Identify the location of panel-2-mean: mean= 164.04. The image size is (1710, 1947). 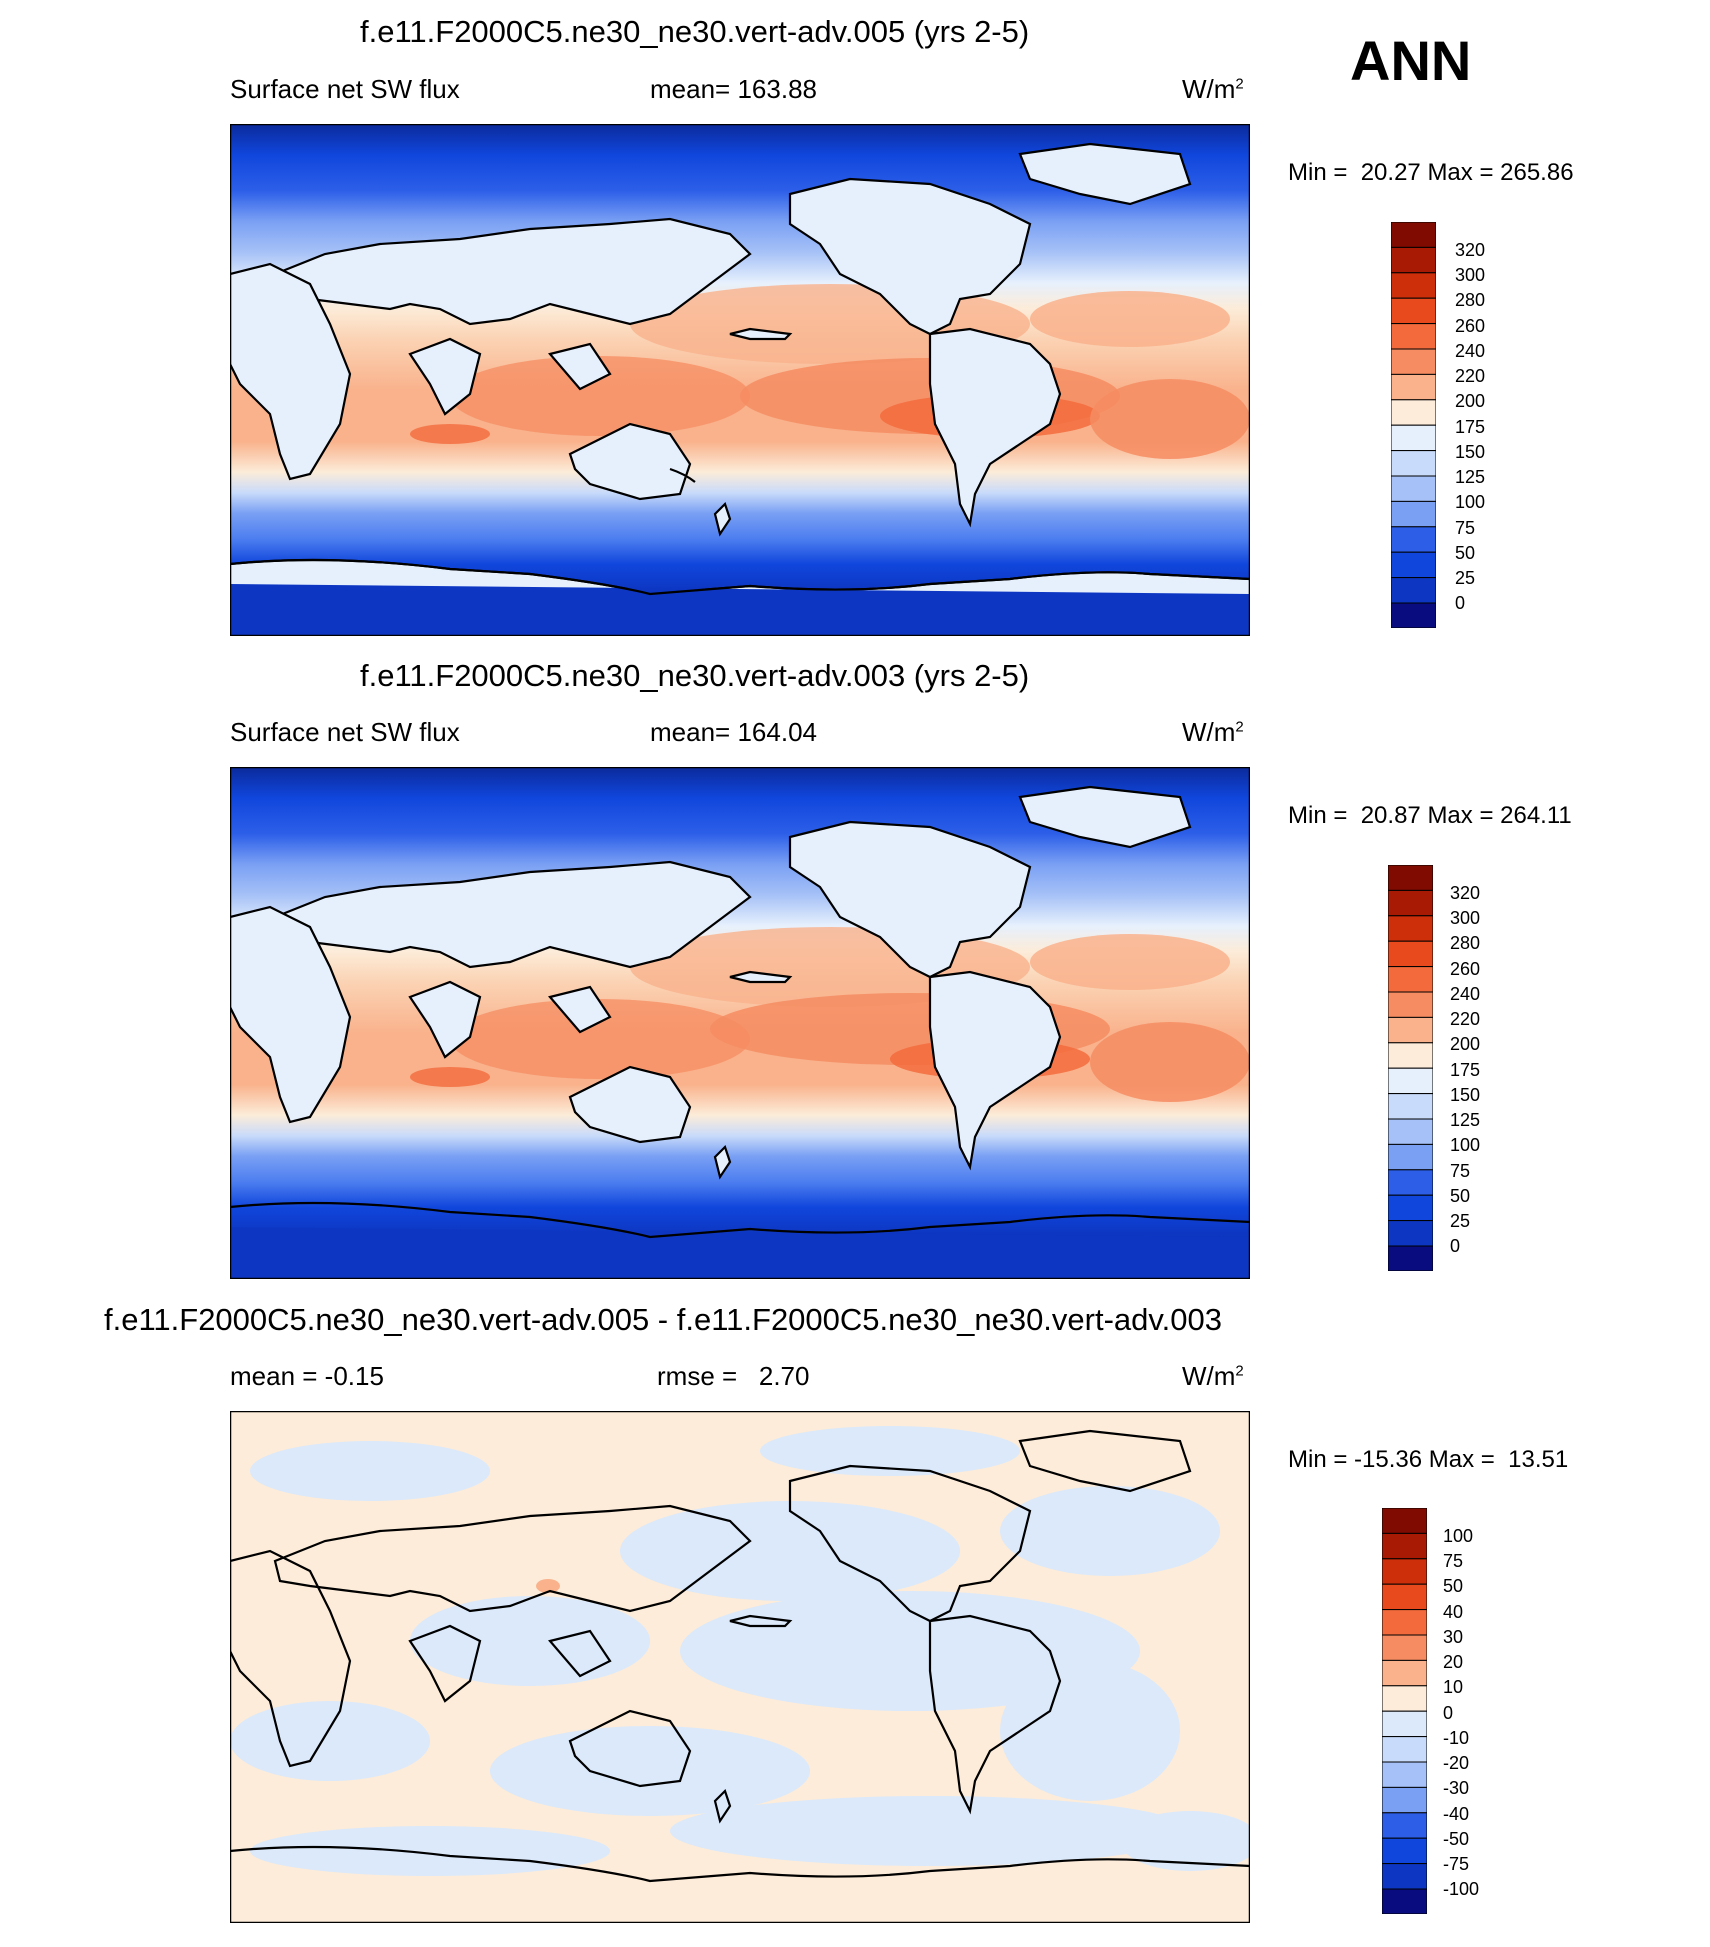
(733, 732).